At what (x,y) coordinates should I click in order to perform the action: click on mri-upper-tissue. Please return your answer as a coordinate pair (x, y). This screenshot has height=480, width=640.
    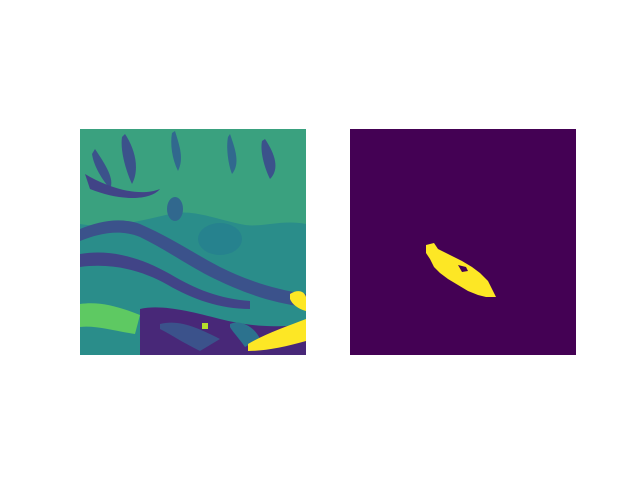
    Looking at the image, I should click on (193, 177).